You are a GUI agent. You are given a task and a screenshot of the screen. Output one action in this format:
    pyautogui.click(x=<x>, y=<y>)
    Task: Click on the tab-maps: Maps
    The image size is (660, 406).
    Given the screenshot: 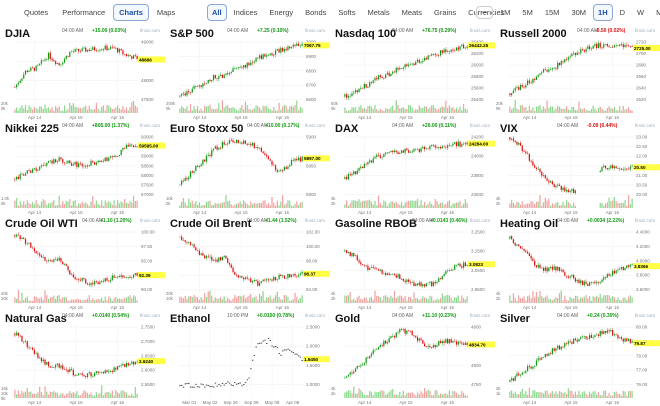 What is the action you would take?
    pyautogui.click(x=166, y=12)
    